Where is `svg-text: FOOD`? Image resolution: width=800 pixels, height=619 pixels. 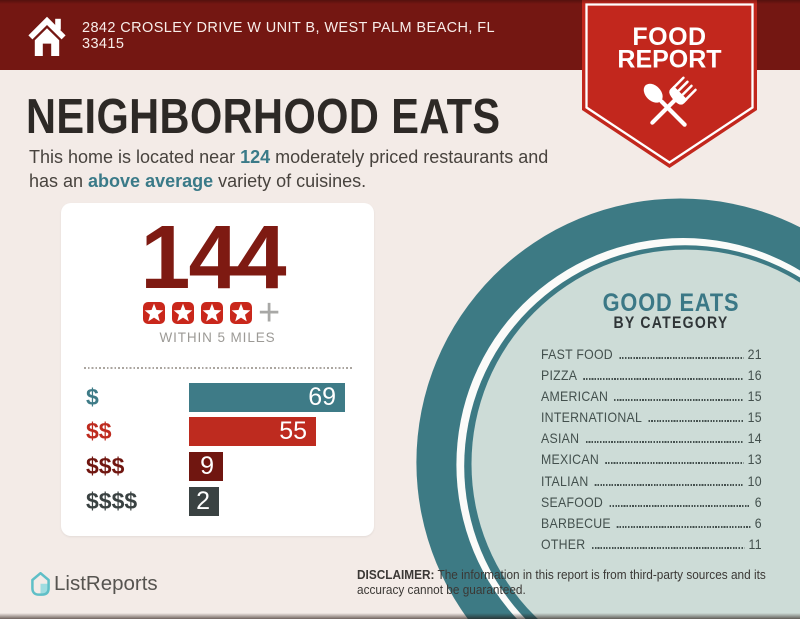 svg-text: FOOD is located at coordinates (669, 37).